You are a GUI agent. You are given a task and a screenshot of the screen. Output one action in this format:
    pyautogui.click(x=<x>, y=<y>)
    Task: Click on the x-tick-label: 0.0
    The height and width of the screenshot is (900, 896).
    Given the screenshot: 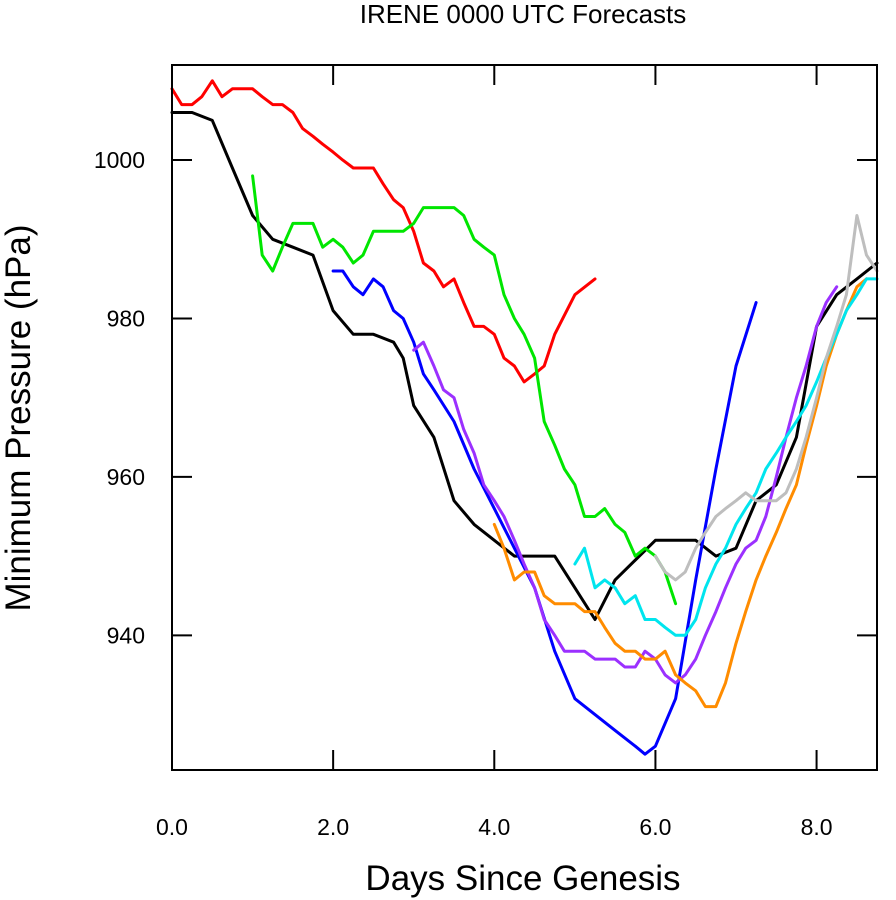 What is the action you would take?
    pyautogui.click(x=172, y=827)
    